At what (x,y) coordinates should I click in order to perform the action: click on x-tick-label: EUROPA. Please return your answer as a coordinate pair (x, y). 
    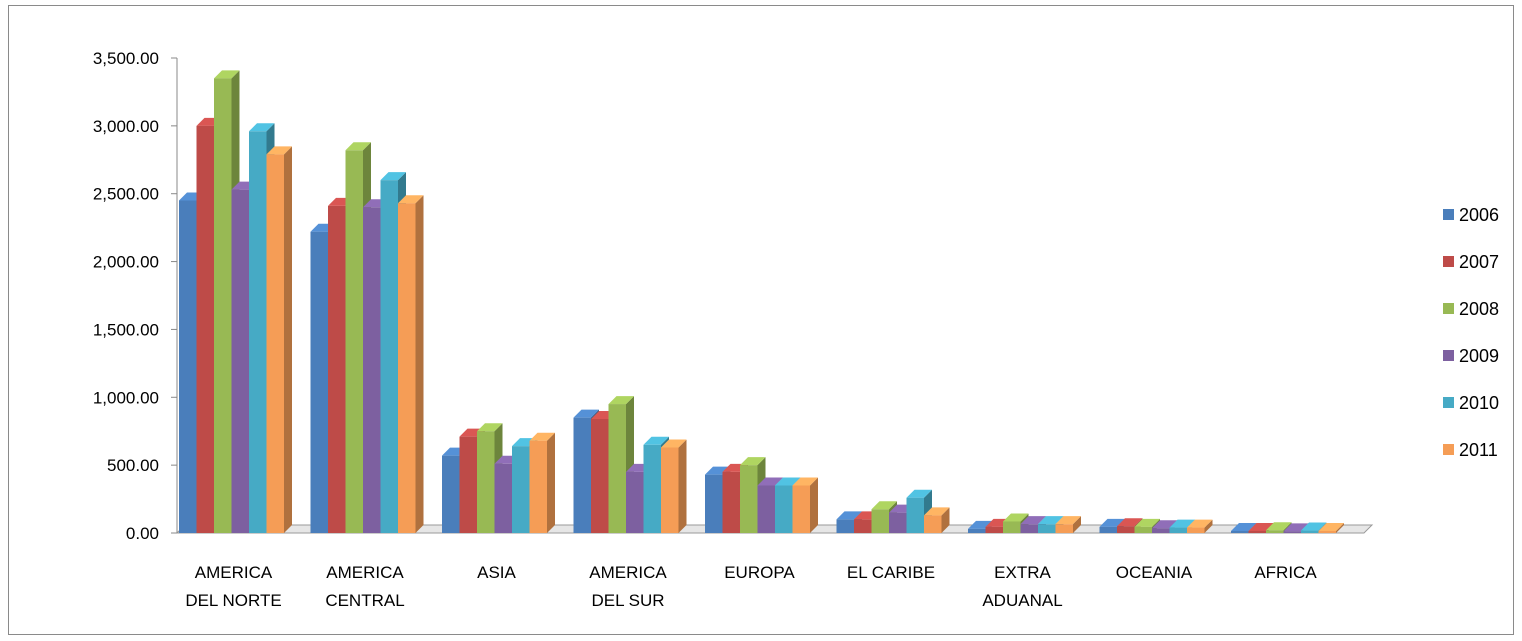
    Looking at the image, I should click on (759, 572).